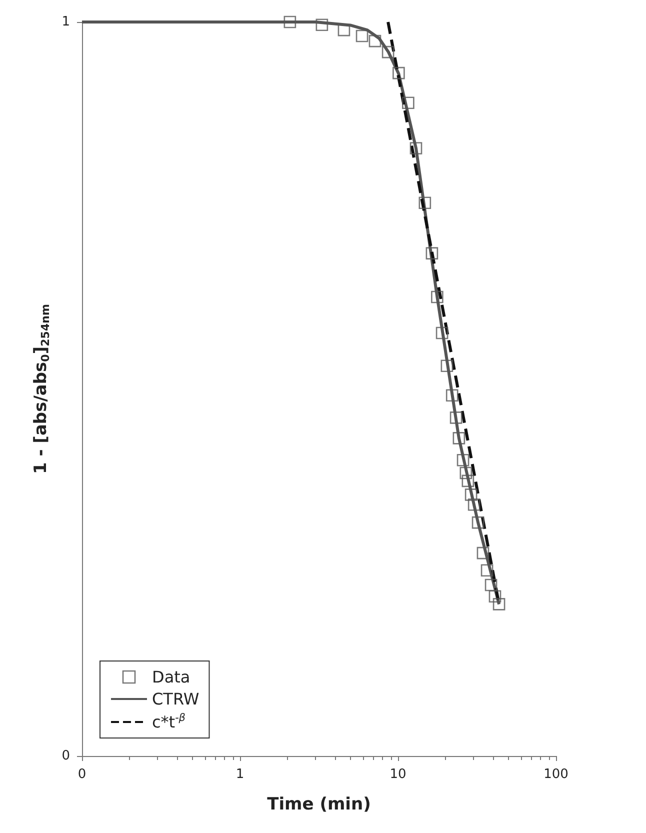  Describe the element at coordinates (82, 774) in the screenshot. I see `x-tick-label: 0` at that location.